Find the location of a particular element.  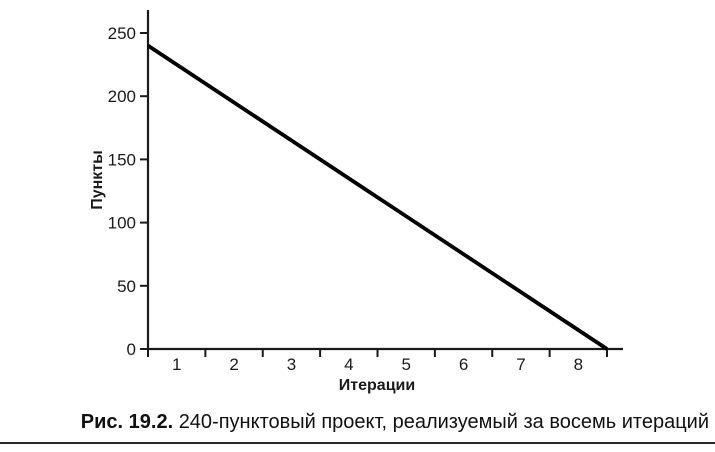

y-axis-label: Пункты is located at coordinates (97, 180).